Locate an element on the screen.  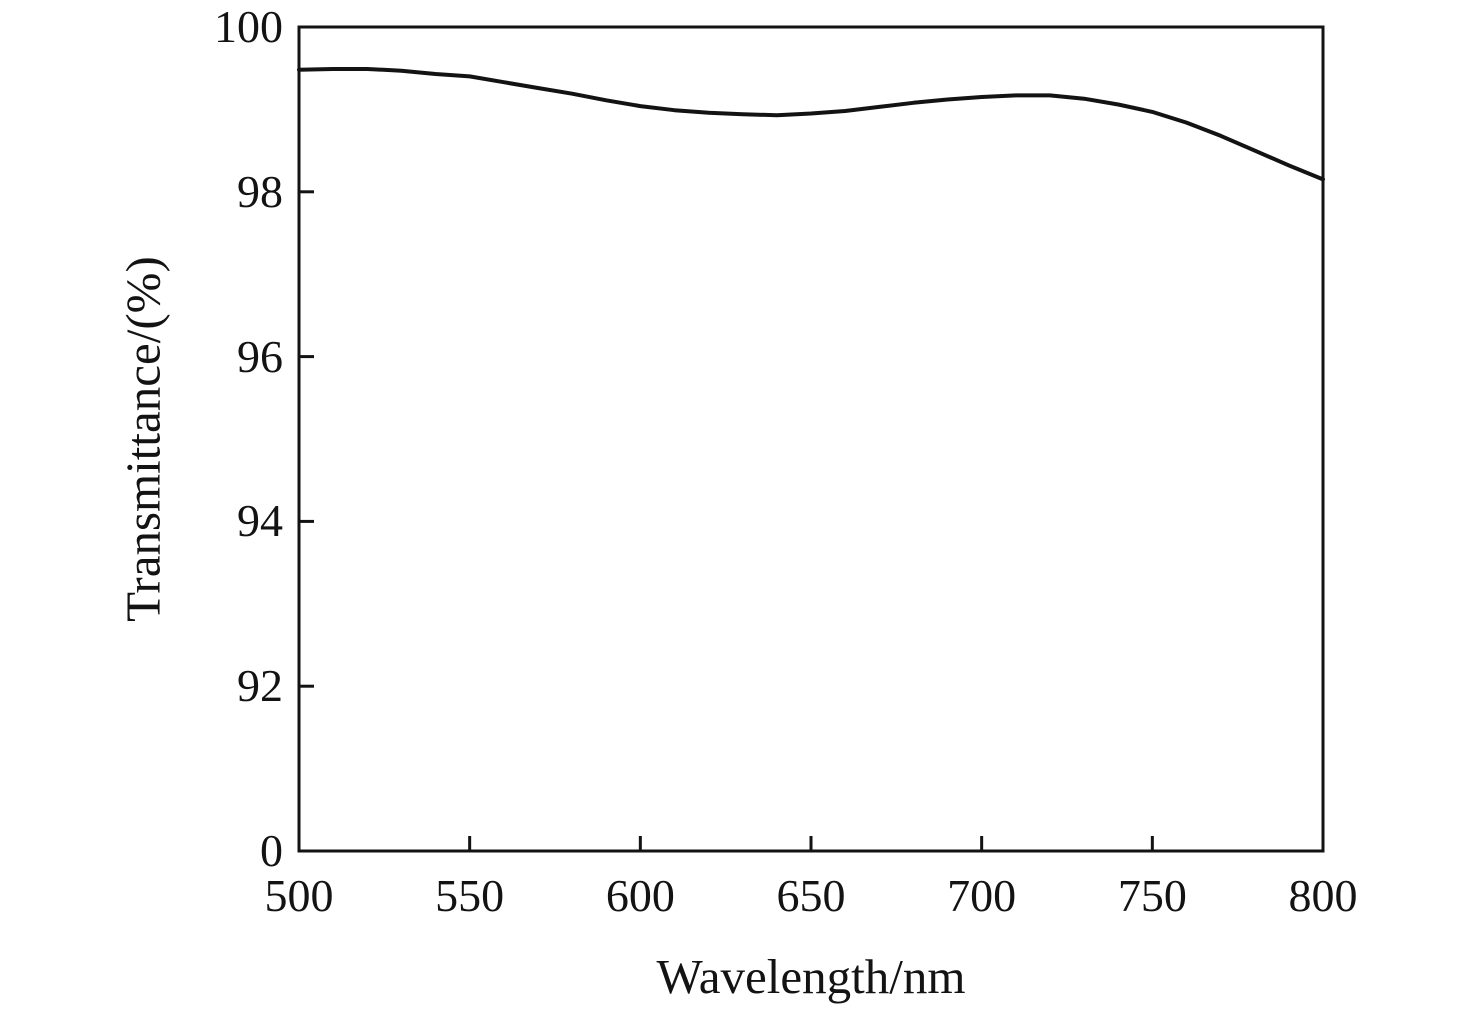
y-tick-label: 94 is located at coordinates (260, 521).